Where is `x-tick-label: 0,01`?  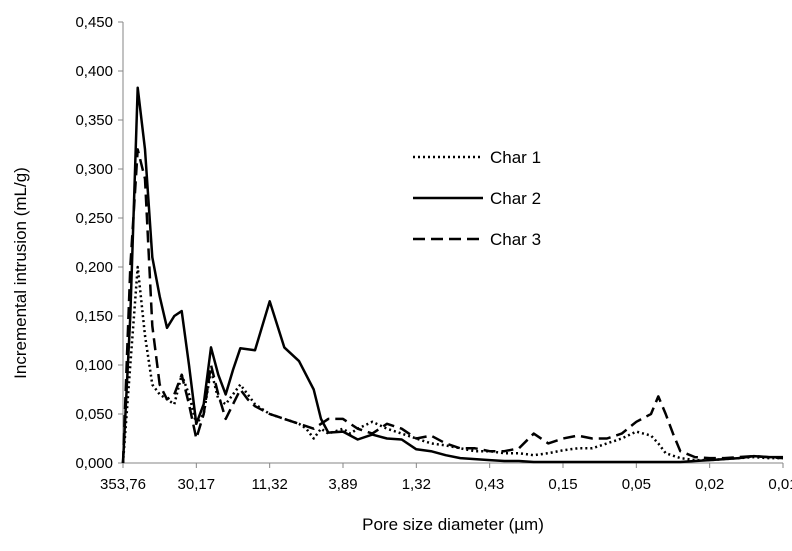
x-tick-label: 0,01 is located at coordinates (780, 484).